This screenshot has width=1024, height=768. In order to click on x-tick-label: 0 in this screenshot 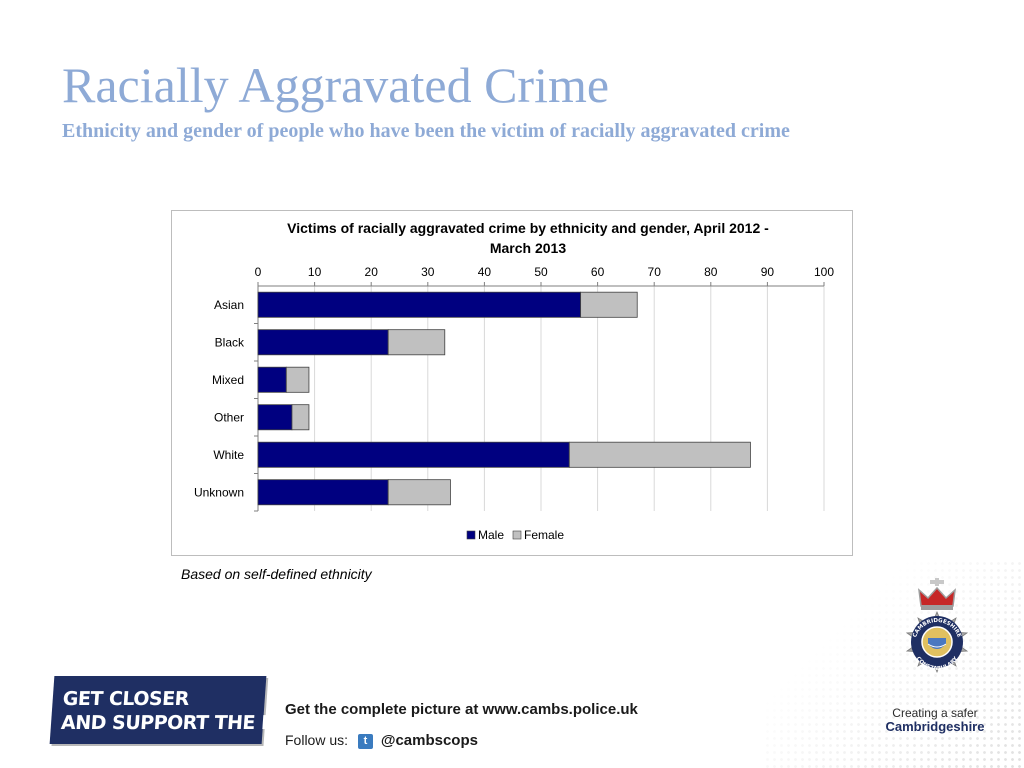, I will do `click(258, 272)`.